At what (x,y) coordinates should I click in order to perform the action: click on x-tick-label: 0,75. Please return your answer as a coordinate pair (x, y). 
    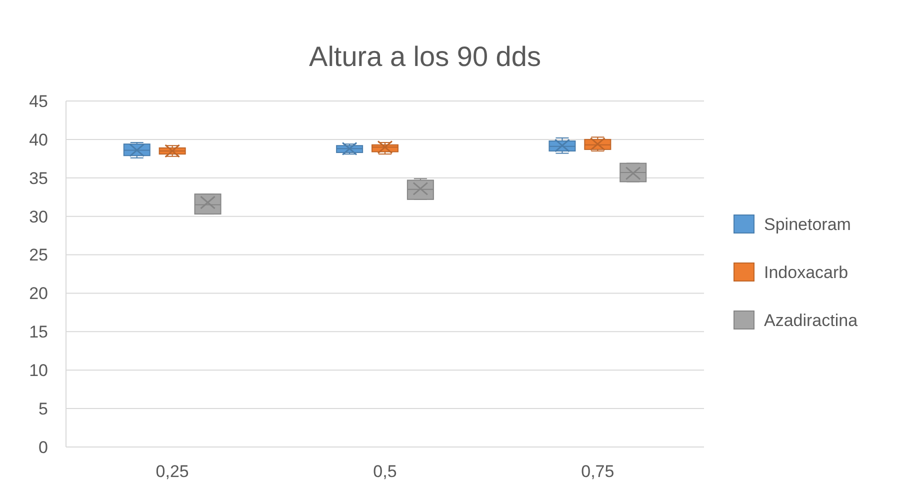
    Looking at the image, I should click on (597, 471).